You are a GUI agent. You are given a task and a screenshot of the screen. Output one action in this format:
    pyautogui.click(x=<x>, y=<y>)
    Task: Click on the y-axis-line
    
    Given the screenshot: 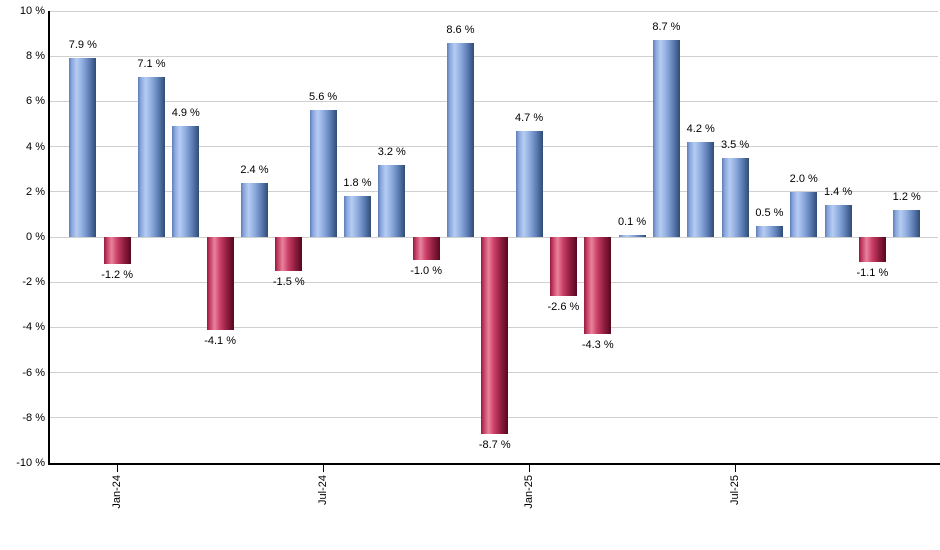 What is the action you would take?
    pyautogui.click(x=49, y=238)
    